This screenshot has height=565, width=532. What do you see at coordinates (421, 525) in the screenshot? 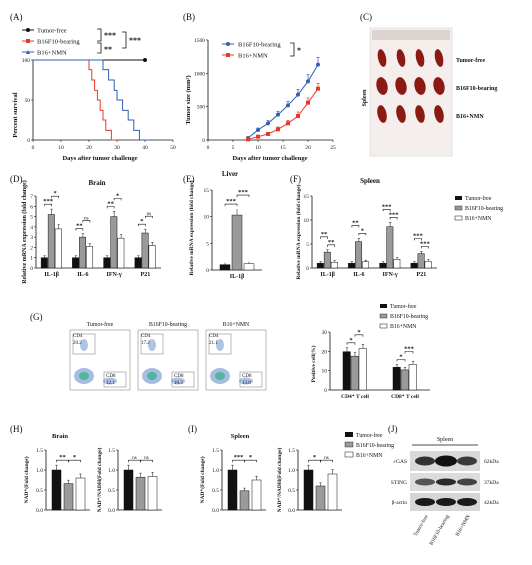
I see `blot-j-lane-1: Tumor-free` at bounding box center [421, 525].